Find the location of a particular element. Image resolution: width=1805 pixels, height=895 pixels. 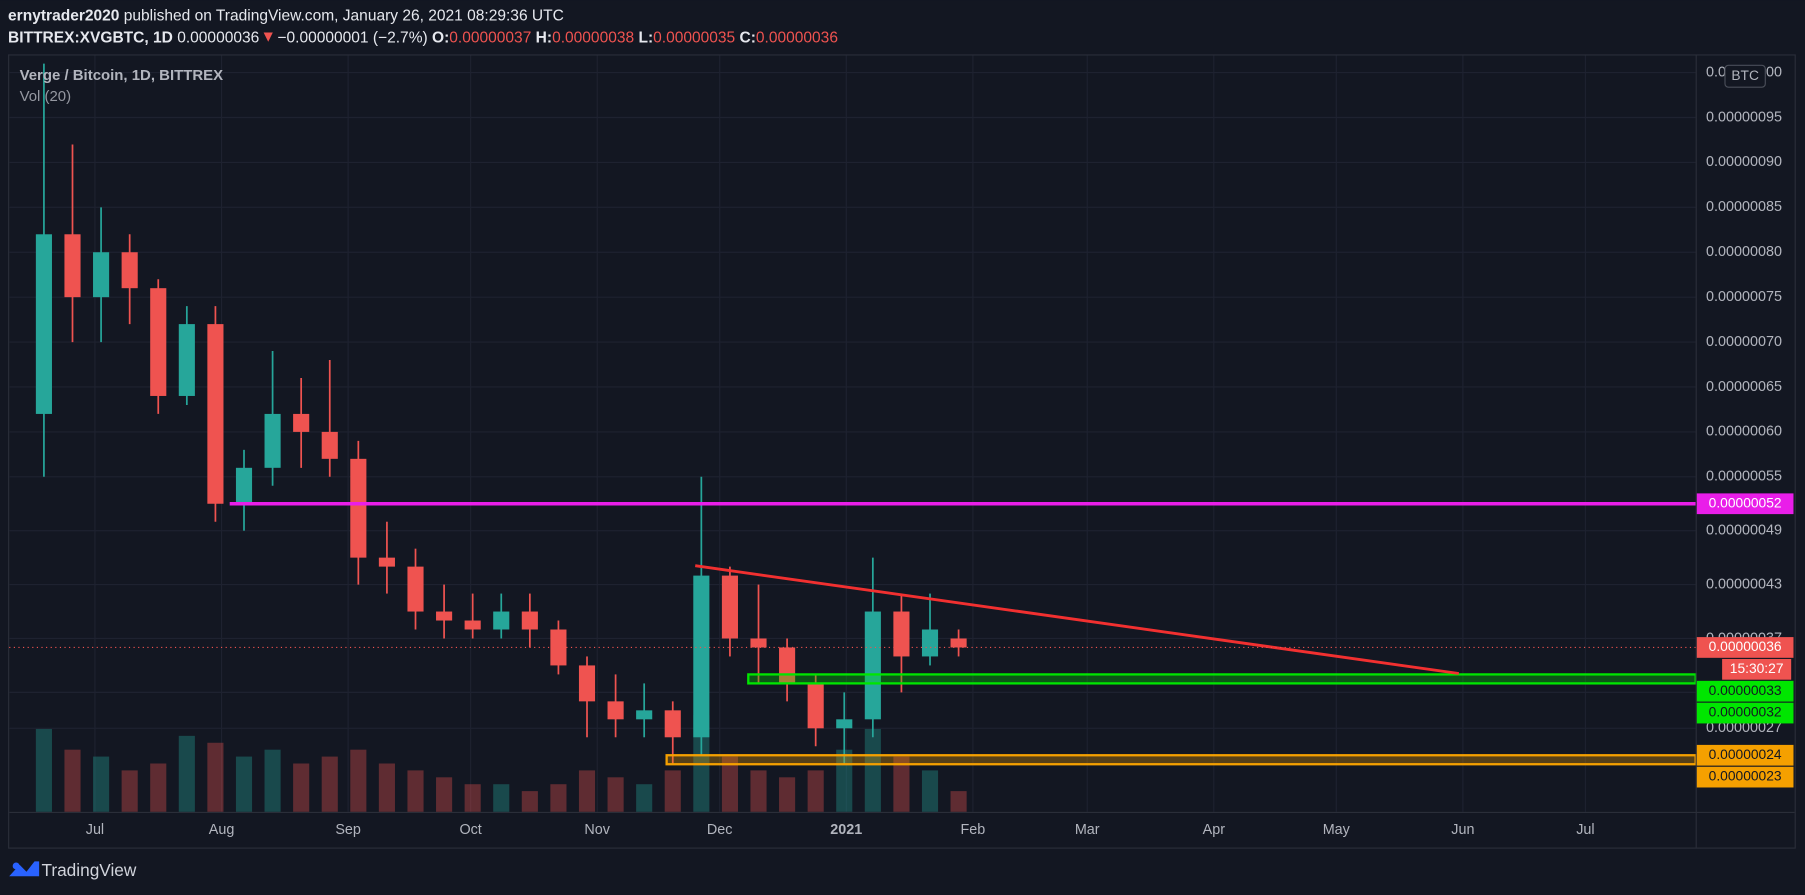

open: 0.00000037 is located at coordinates (490, 37).